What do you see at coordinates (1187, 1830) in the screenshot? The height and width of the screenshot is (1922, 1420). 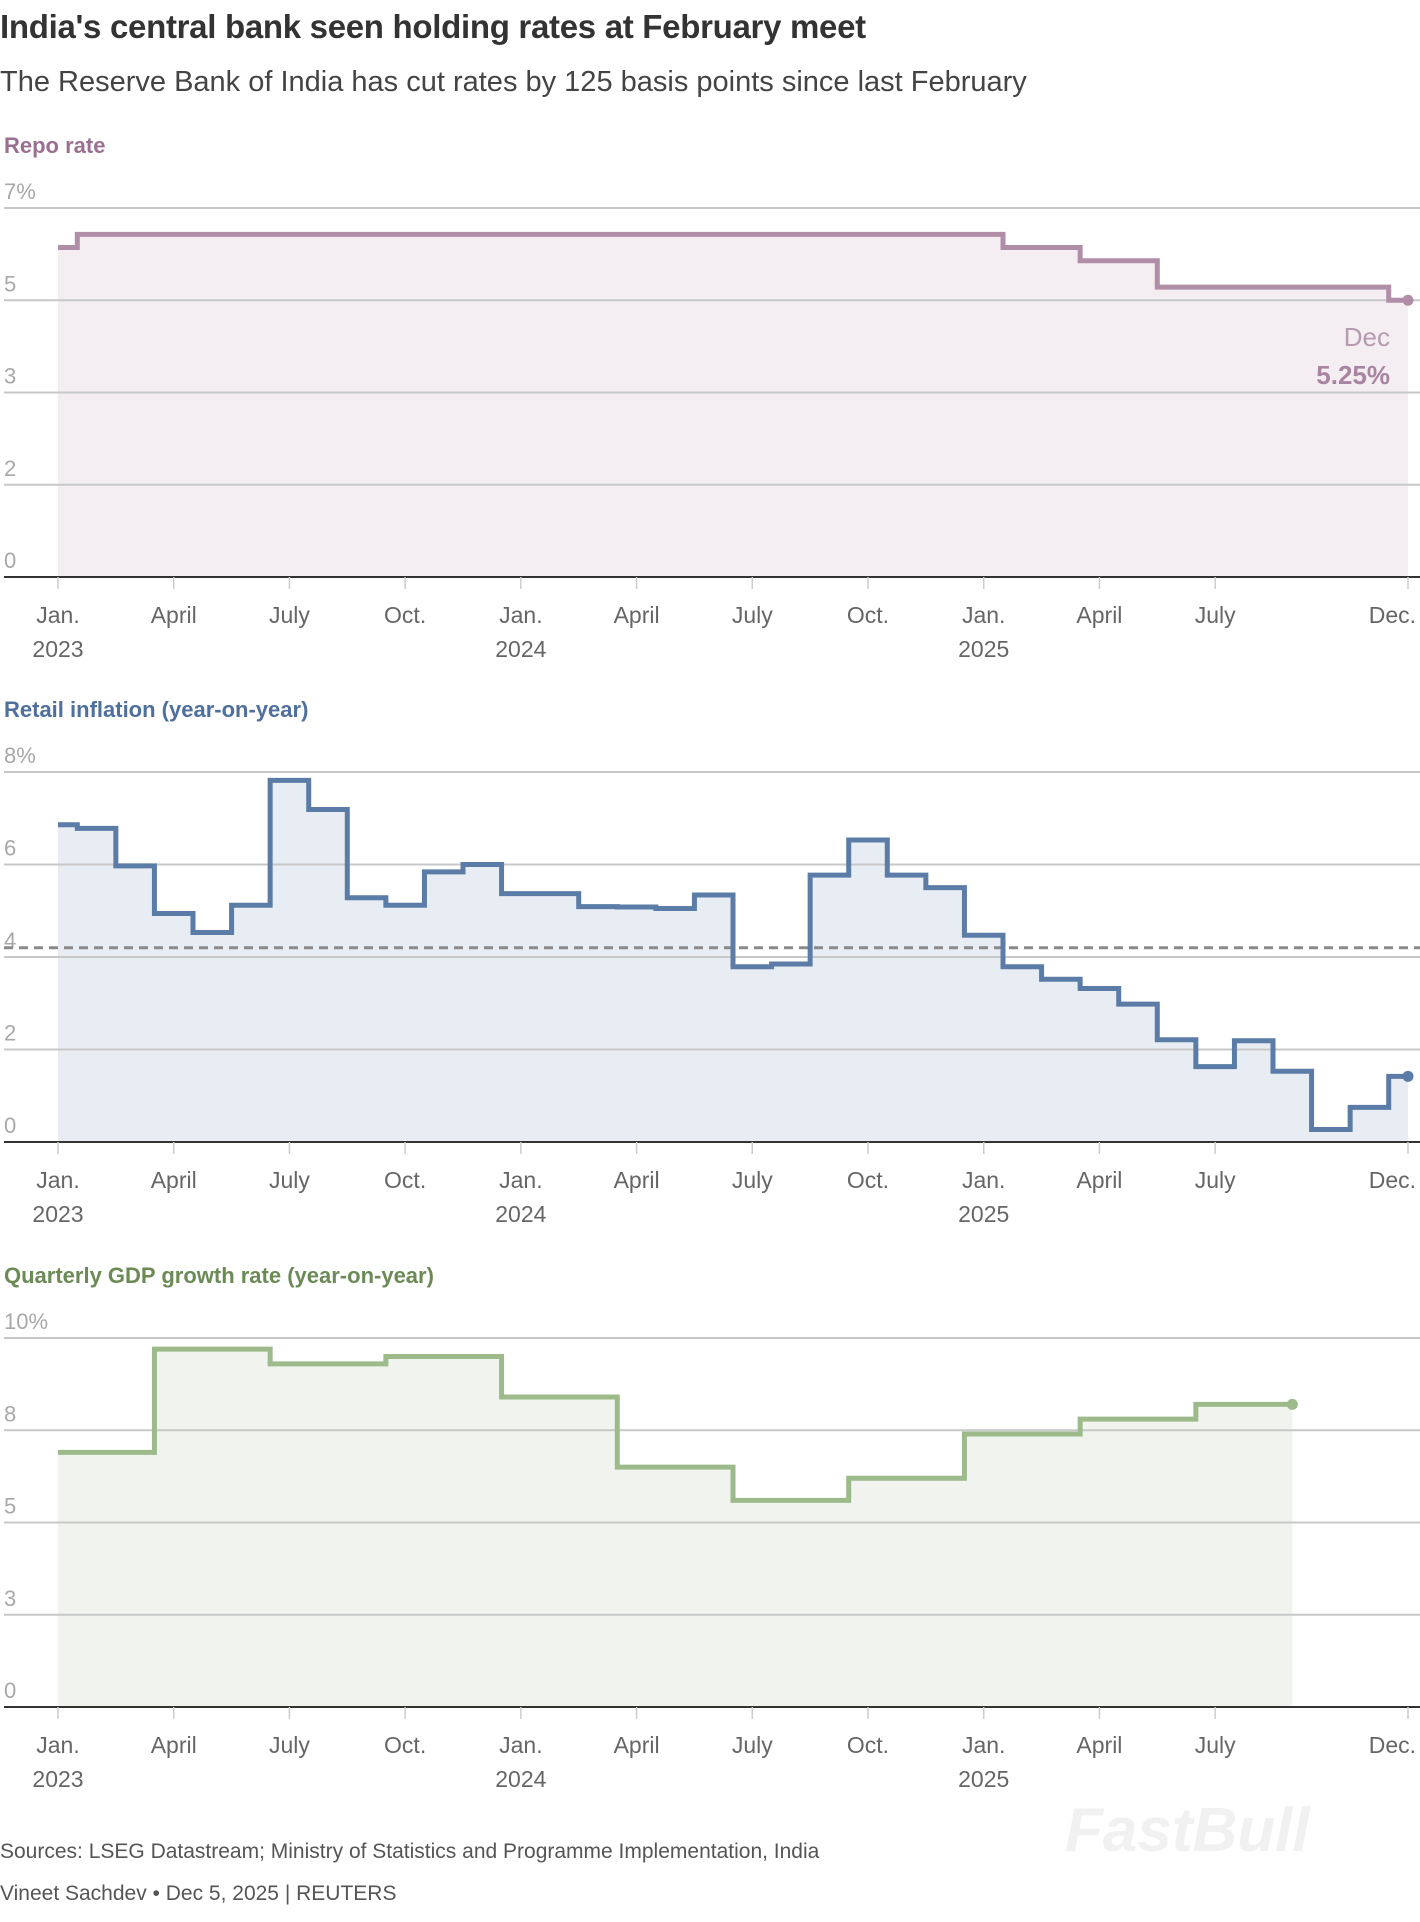 I see `watermark: FastBull` at bounding box center [1187, 1830].